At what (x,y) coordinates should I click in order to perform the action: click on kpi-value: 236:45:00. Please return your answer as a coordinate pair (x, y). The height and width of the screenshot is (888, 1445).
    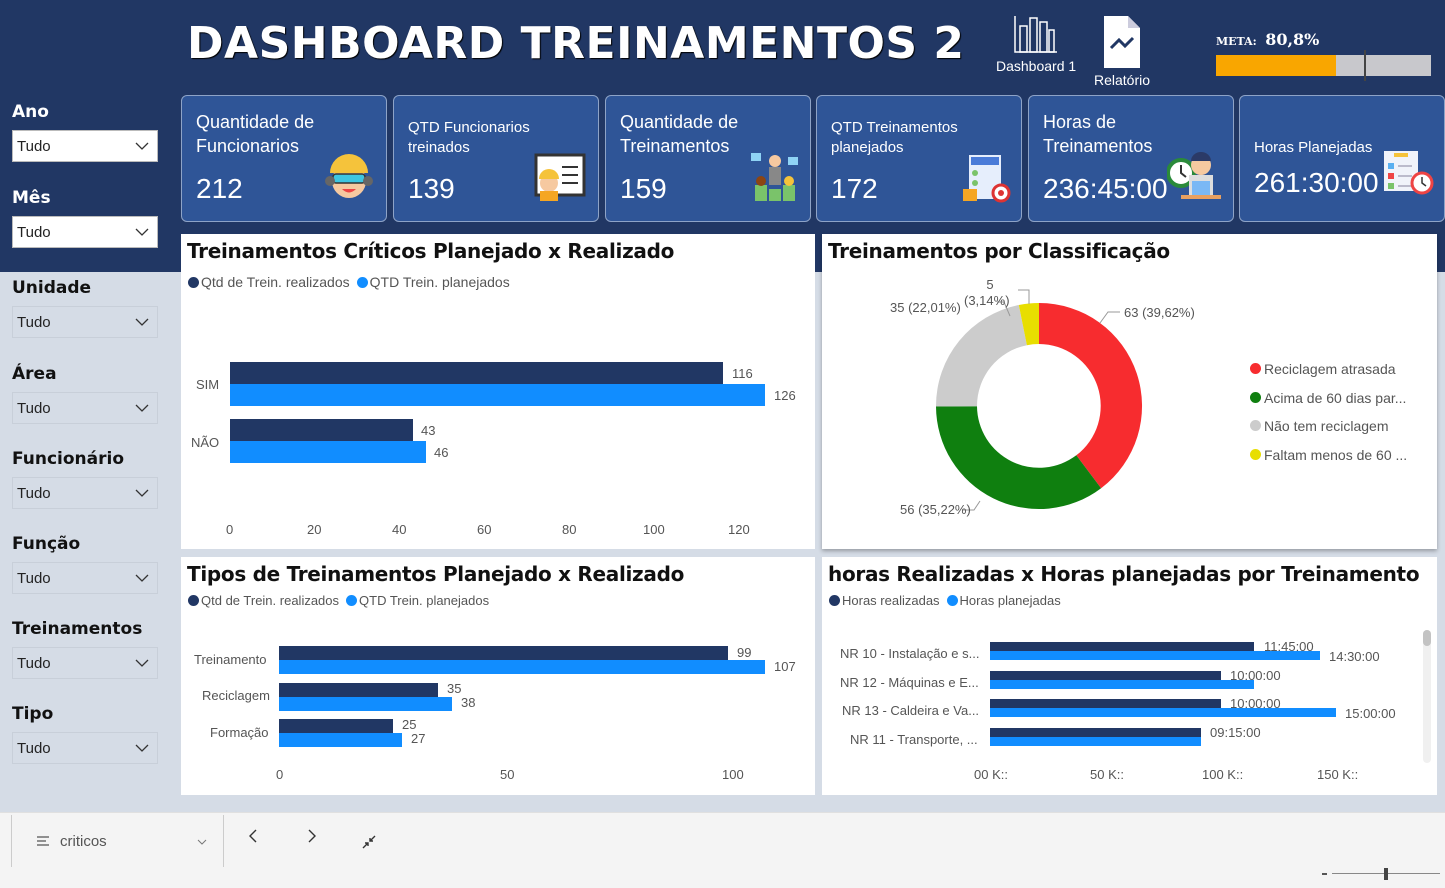
    Looking at the image, I should click on (1105, 188).